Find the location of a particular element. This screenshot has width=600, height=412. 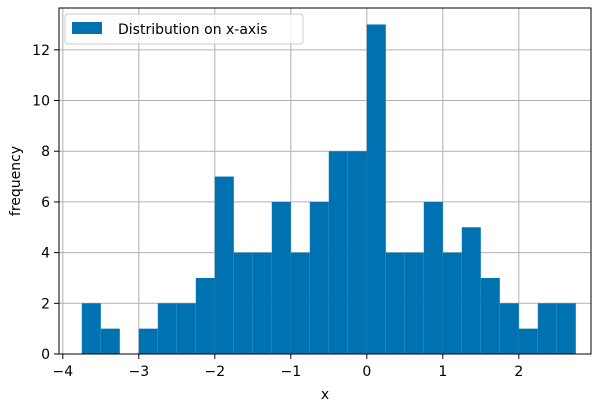

y-tick-label: 4 is located at coordinates (45, 254).